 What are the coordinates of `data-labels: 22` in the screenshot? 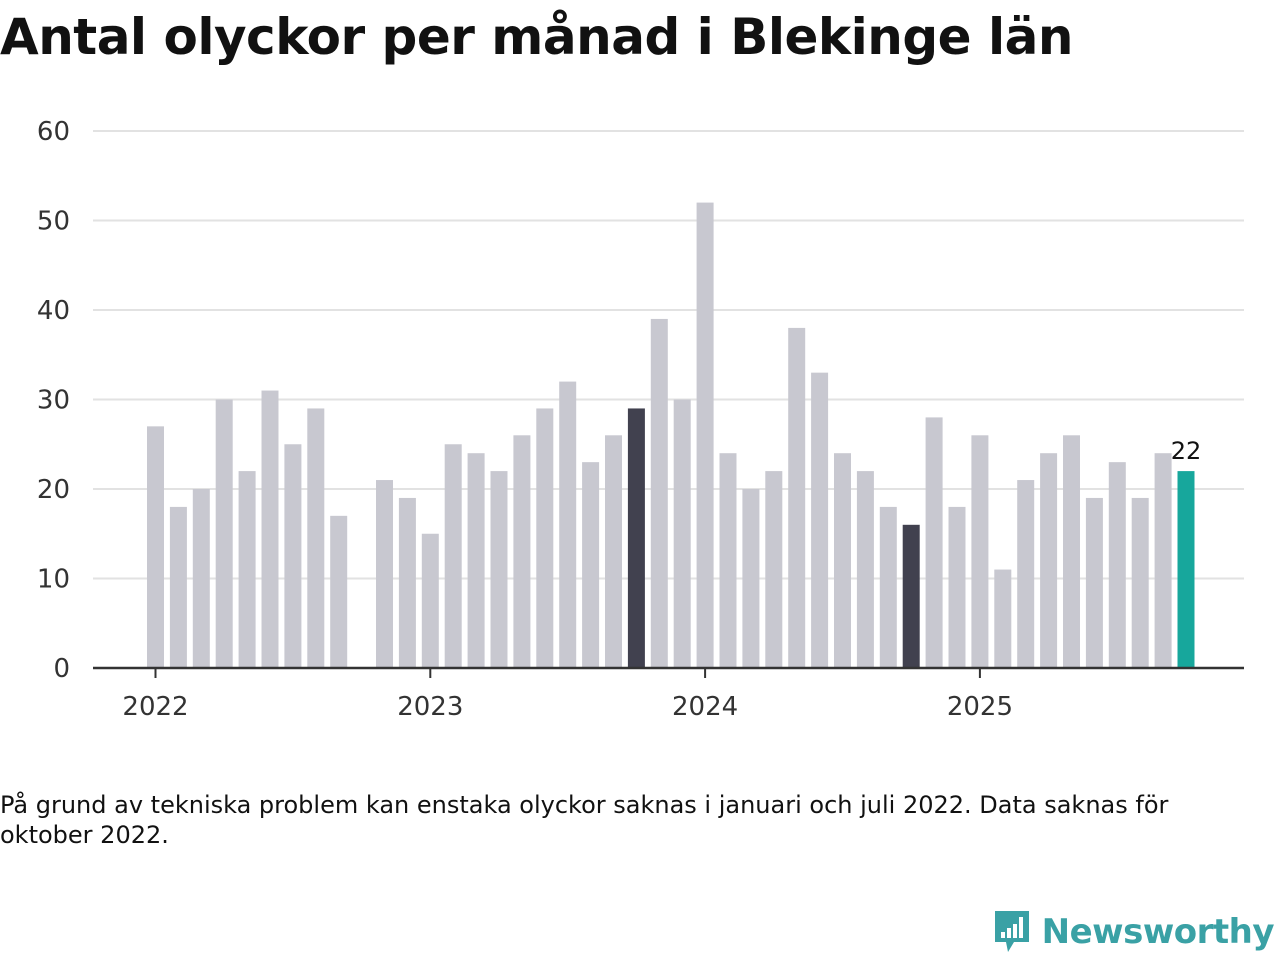 It's located at (1186, 451).